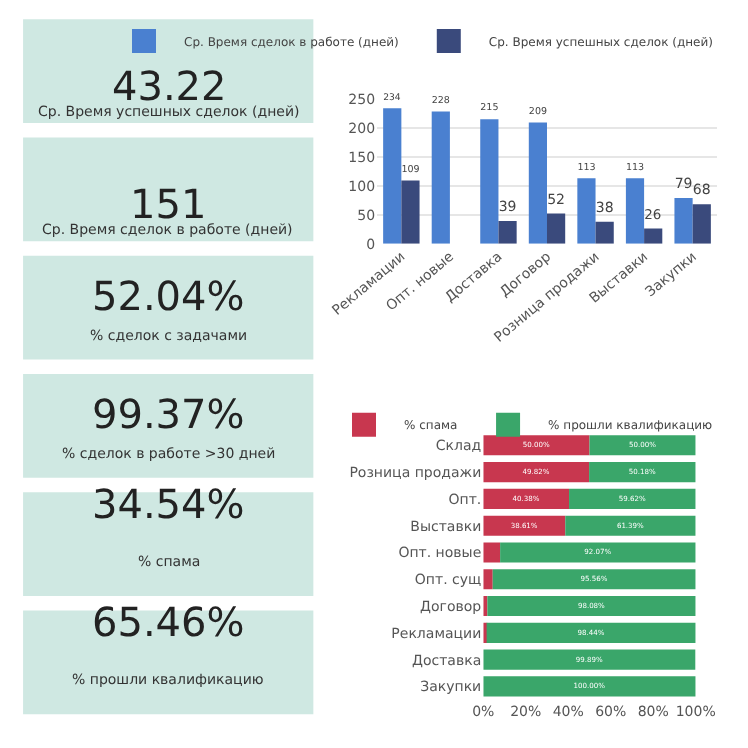  I want to click on text: 43.22, so click(169, 86).